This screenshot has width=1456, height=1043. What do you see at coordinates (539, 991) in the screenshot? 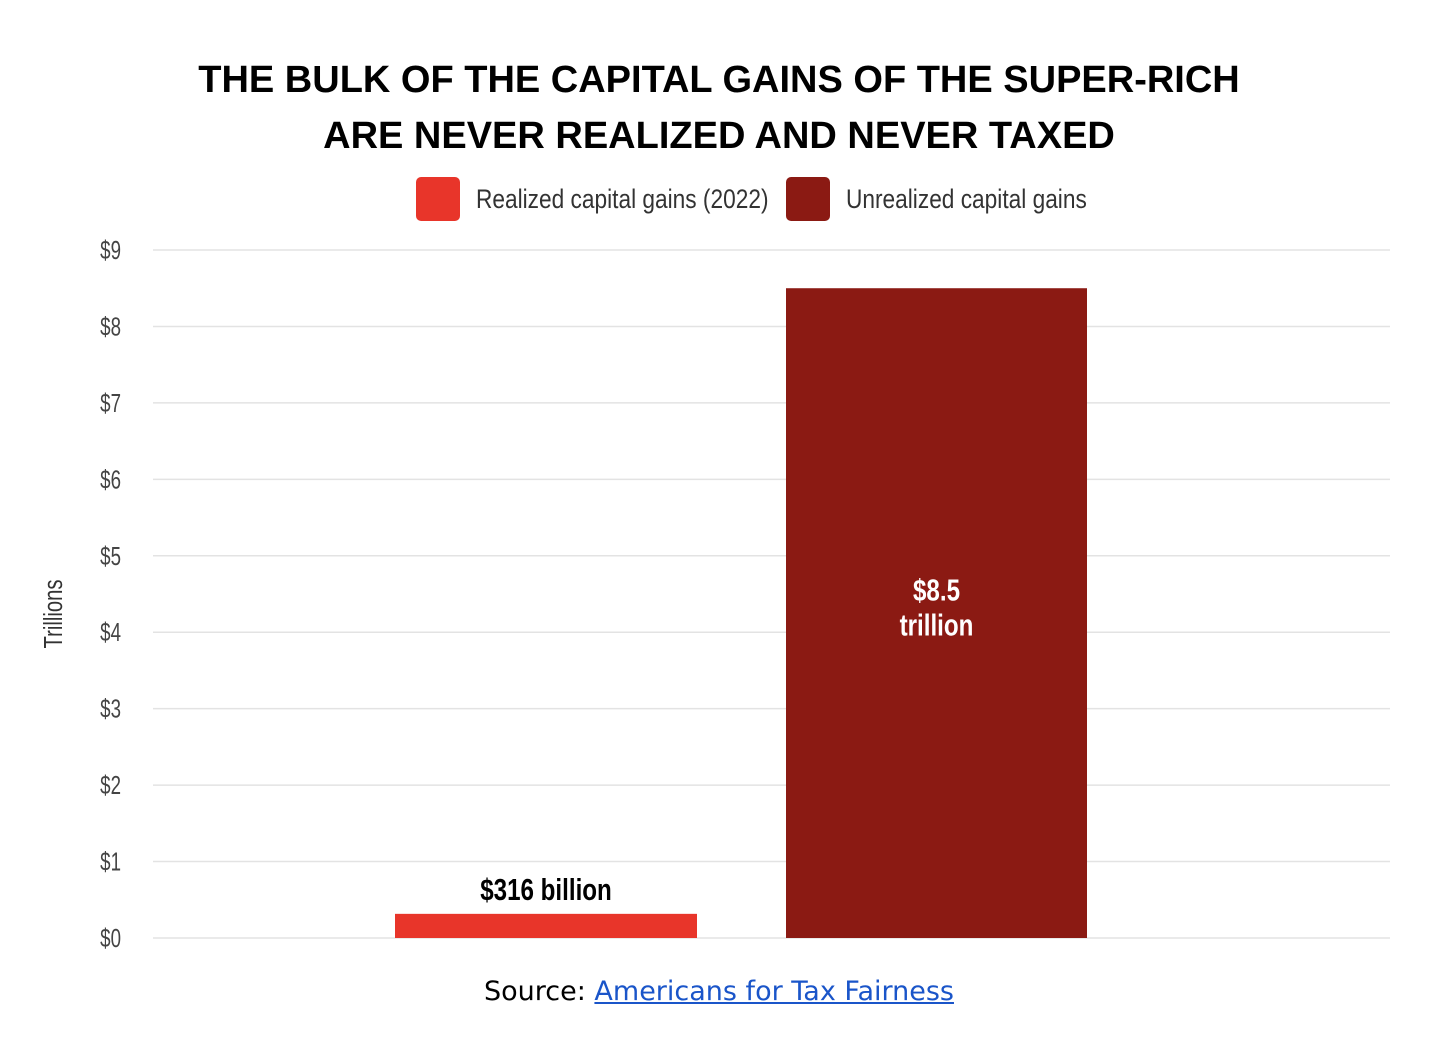
I see `source-prefix: Source:` at bounding box center [539, 991].